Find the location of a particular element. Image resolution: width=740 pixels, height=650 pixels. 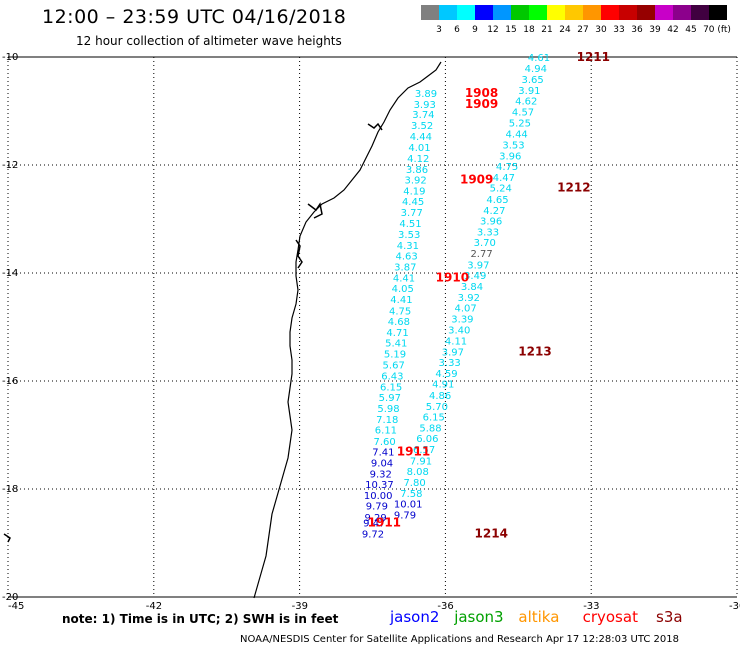

legend-label: 39 is located at coordinates (655, 30).